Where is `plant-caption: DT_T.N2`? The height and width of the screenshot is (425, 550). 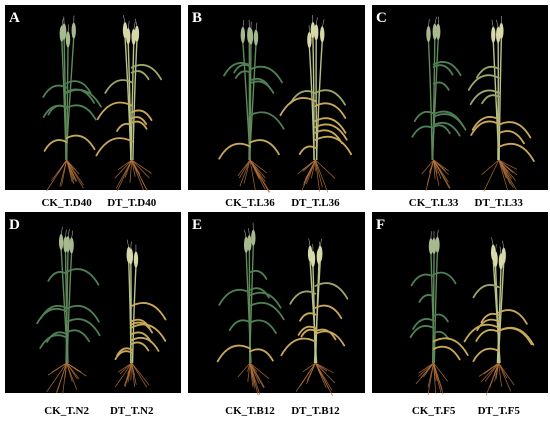
plant-caption: DT_T.N2 is located at coordinates (132, 411).